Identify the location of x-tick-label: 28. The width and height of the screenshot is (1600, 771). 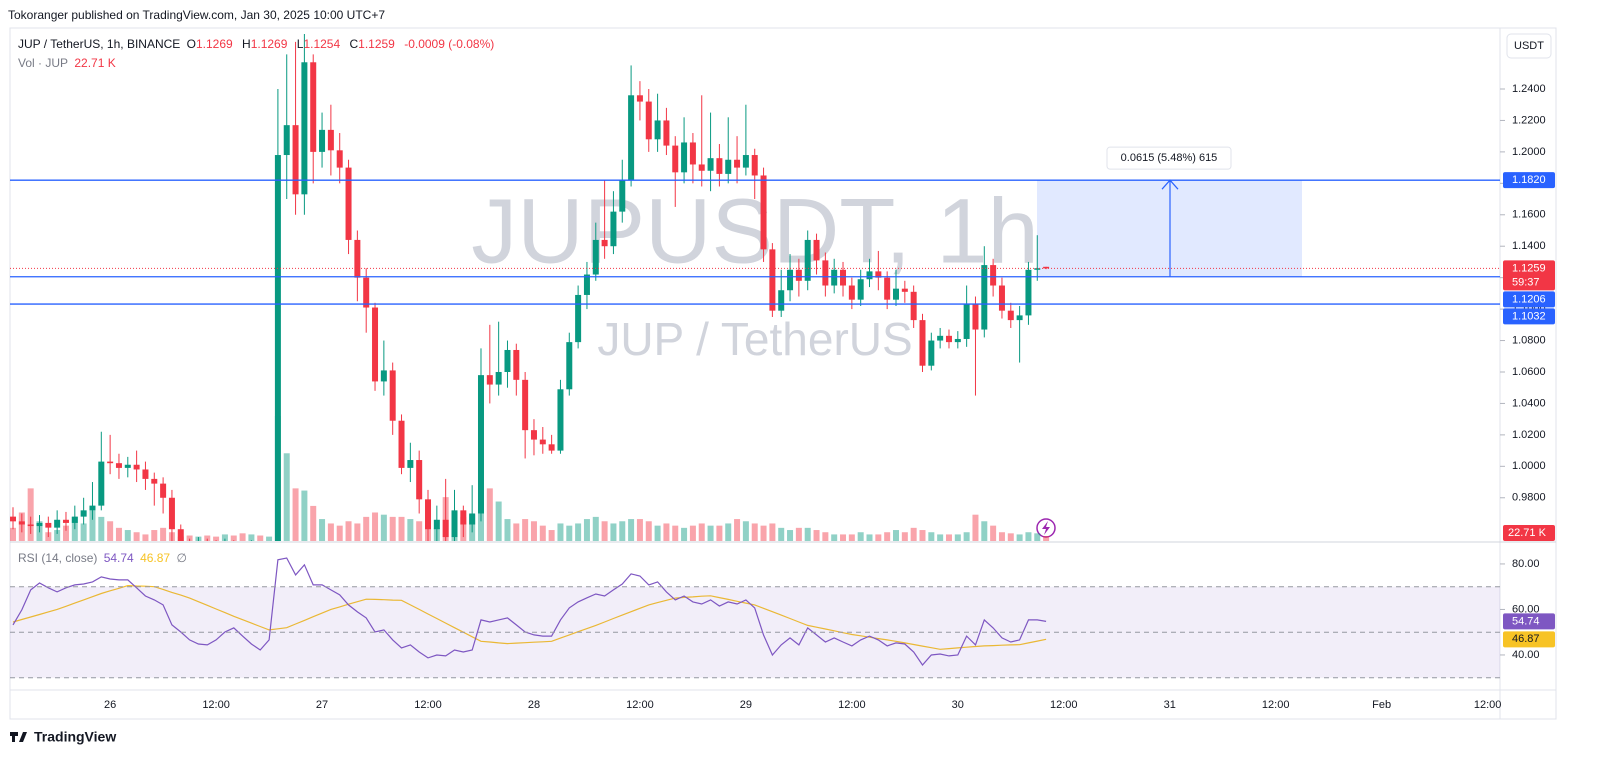
(534, 705).